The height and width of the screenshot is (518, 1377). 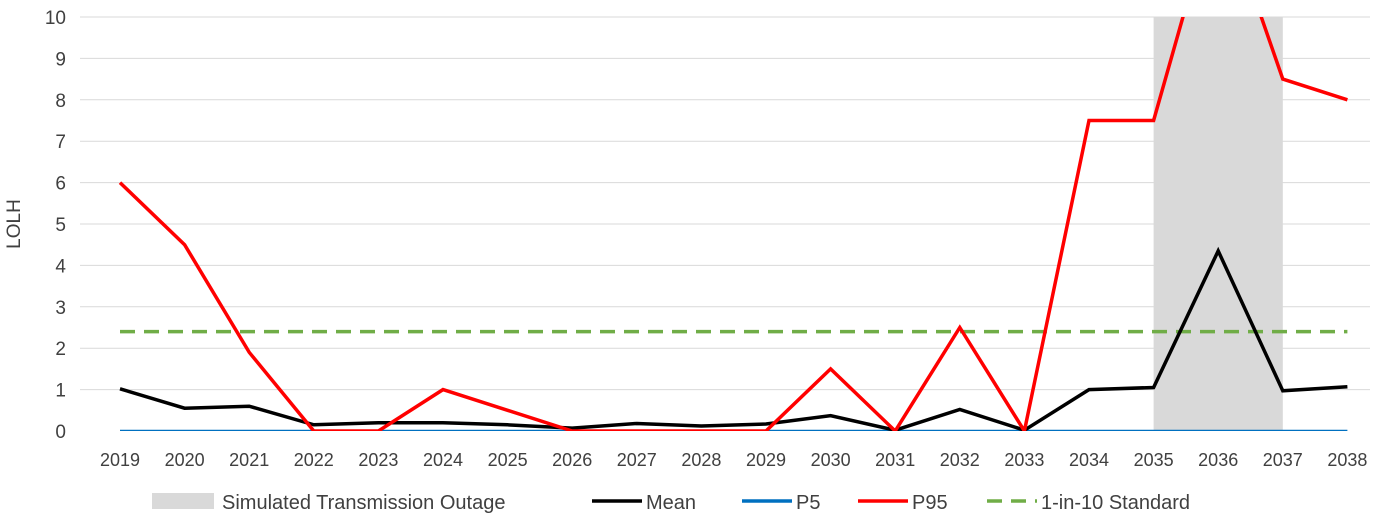 What do you see at coordinates (55, 18) in the screenshot?
I see `y-tick-label: 10` at bounding box center [55, 18].